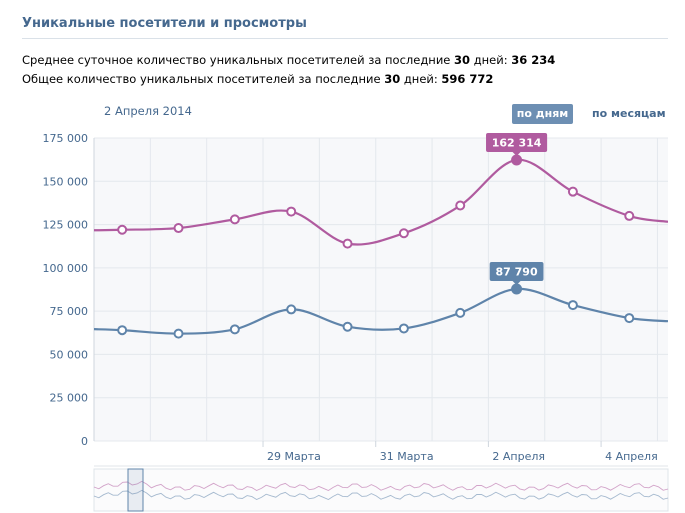 This screenshot has width=685, height=513. I want to click on page-title: Уникальные посетители и просмотры, so click(164, 23).